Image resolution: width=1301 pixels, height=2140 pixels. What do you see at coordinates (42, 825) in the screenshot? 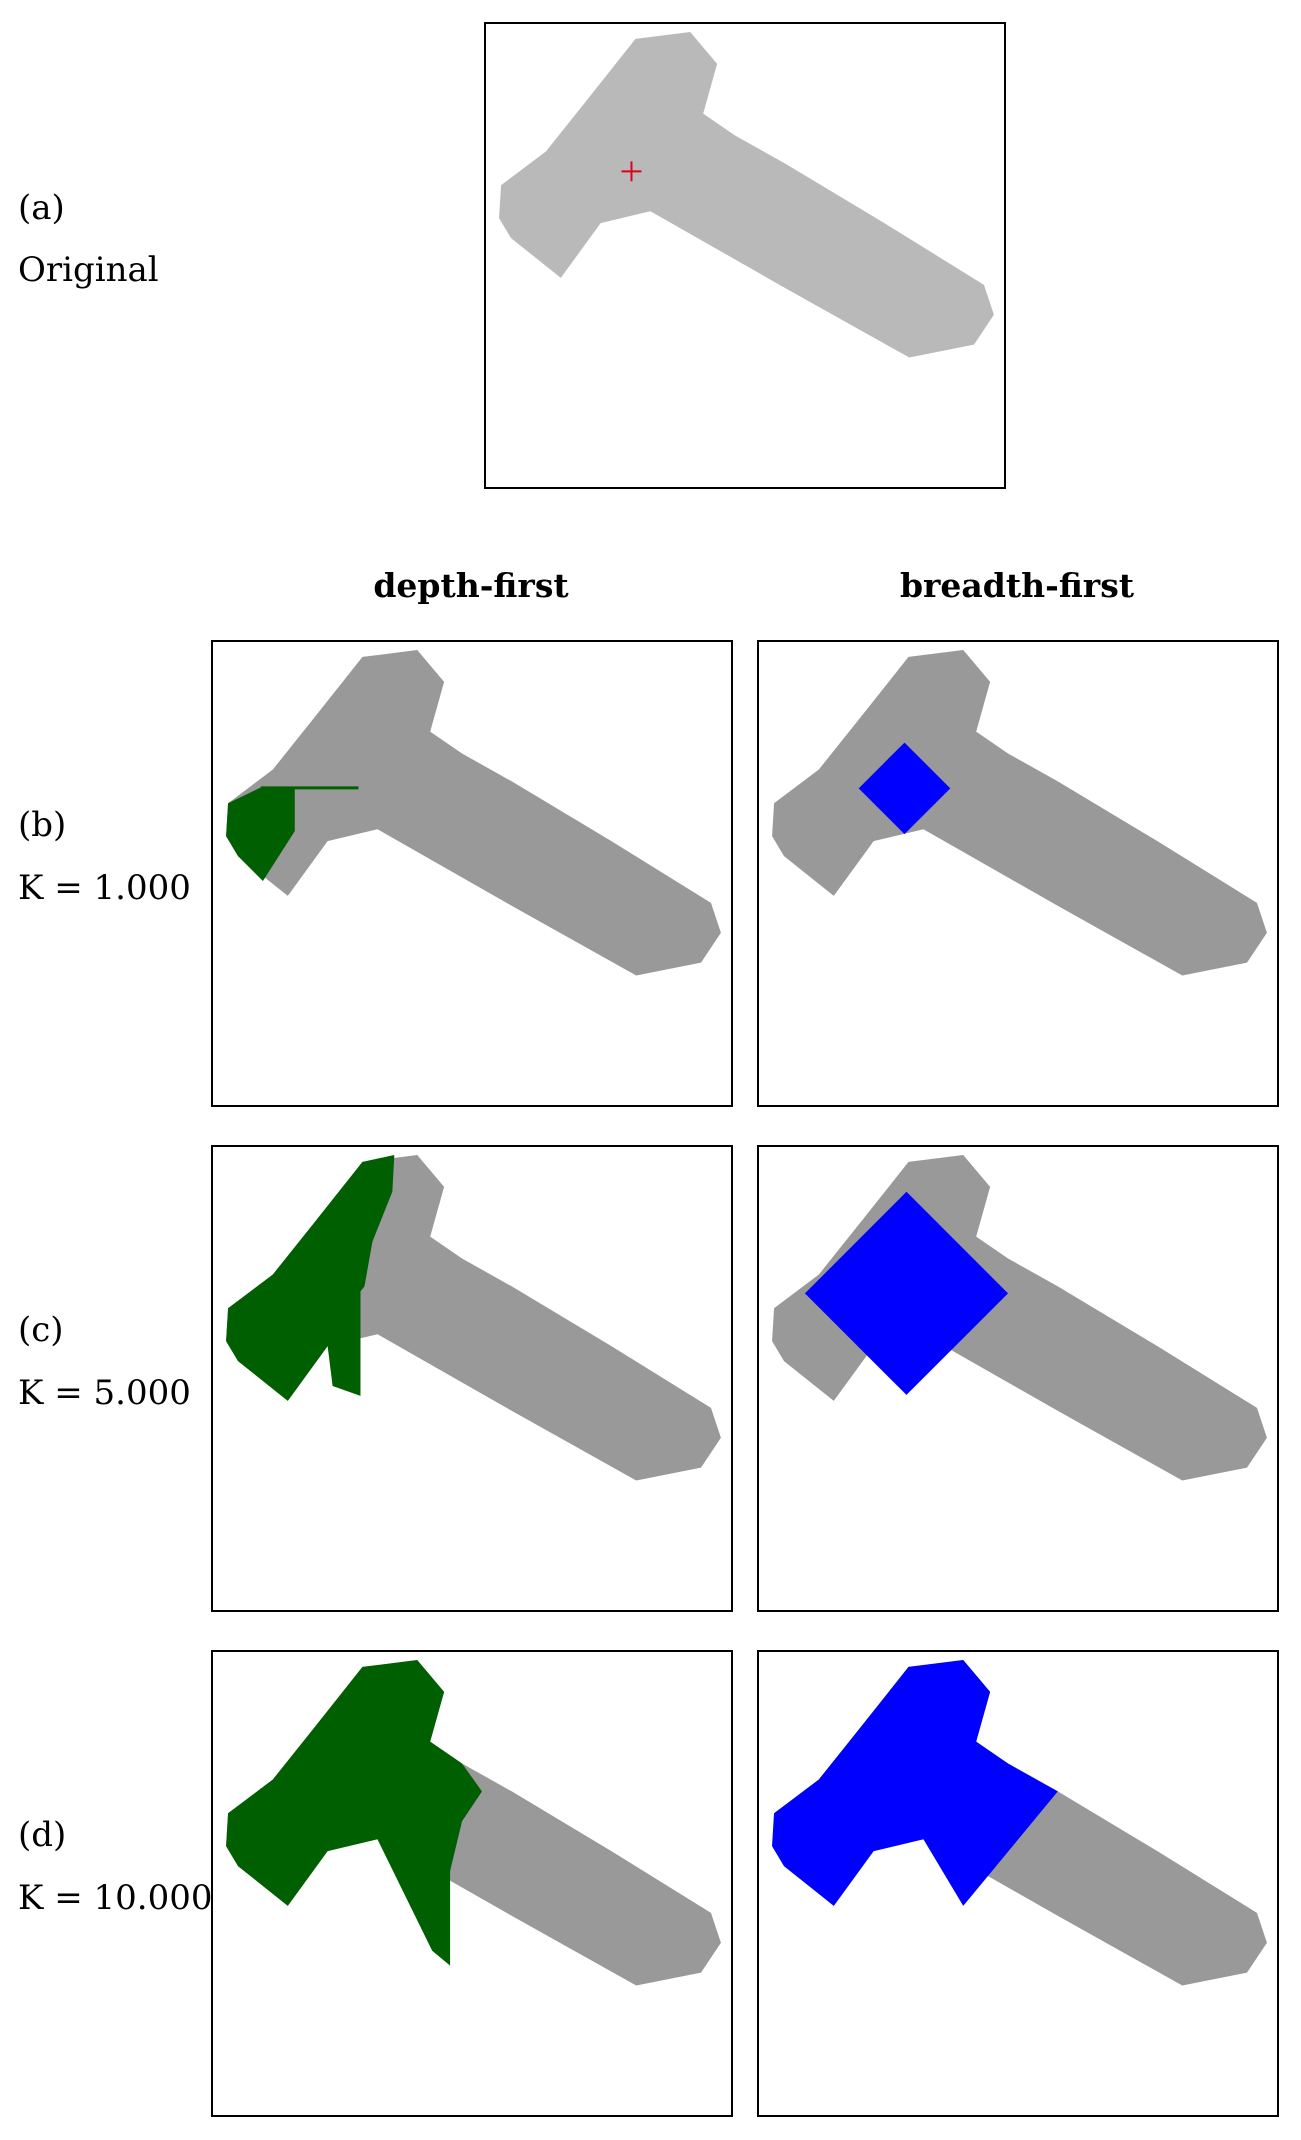
I see `label-b-letter: (b)` at bounding box center [42, 825].